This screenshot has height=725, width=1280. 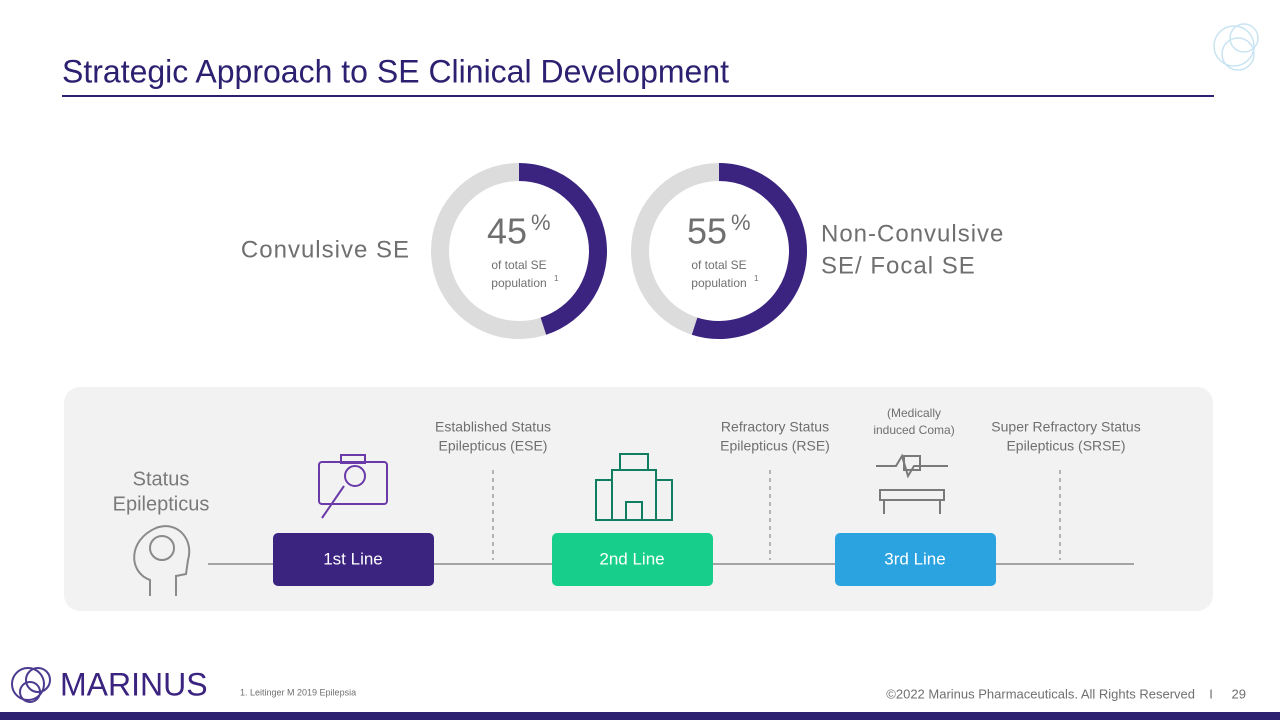 What do you see at coordinates (507, 231) in the screenshot?
I see `donut-value: 45` at bounding box center [507, 231].